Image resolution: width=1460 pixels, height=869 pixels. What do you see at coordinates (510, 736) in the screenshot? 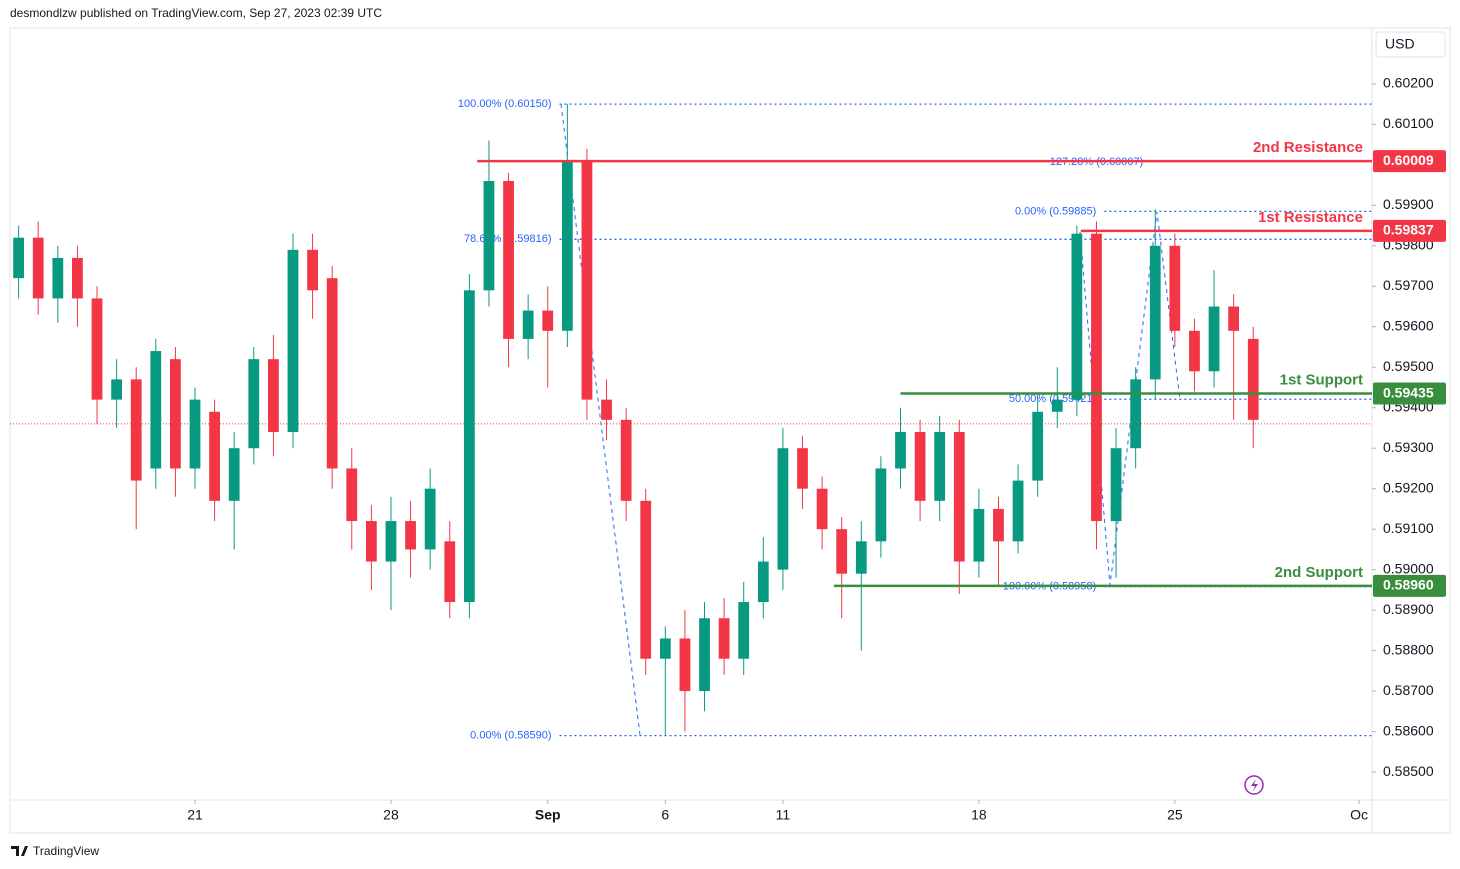
I see `fib-label: 0.00% (0.58590)` at bounding box center [510, 736].